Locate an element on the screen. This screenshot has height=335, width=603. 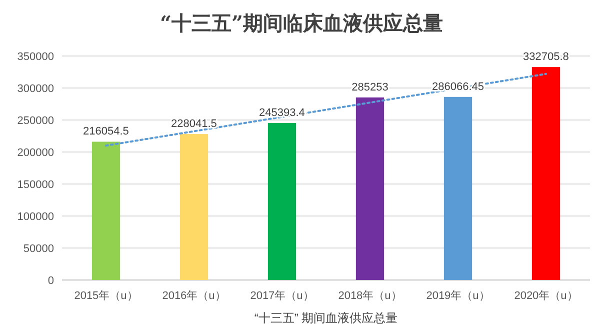
x-tick-label: 2019年（u） is located at coordinates (458, 296).